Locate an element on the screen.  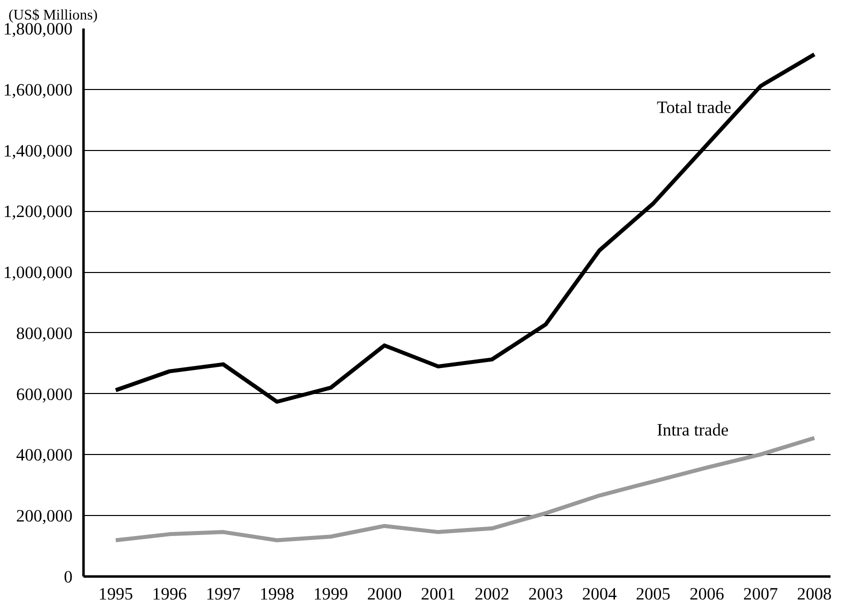
y-tick-label: 1,000,000 is located at coordinates (37, 272).